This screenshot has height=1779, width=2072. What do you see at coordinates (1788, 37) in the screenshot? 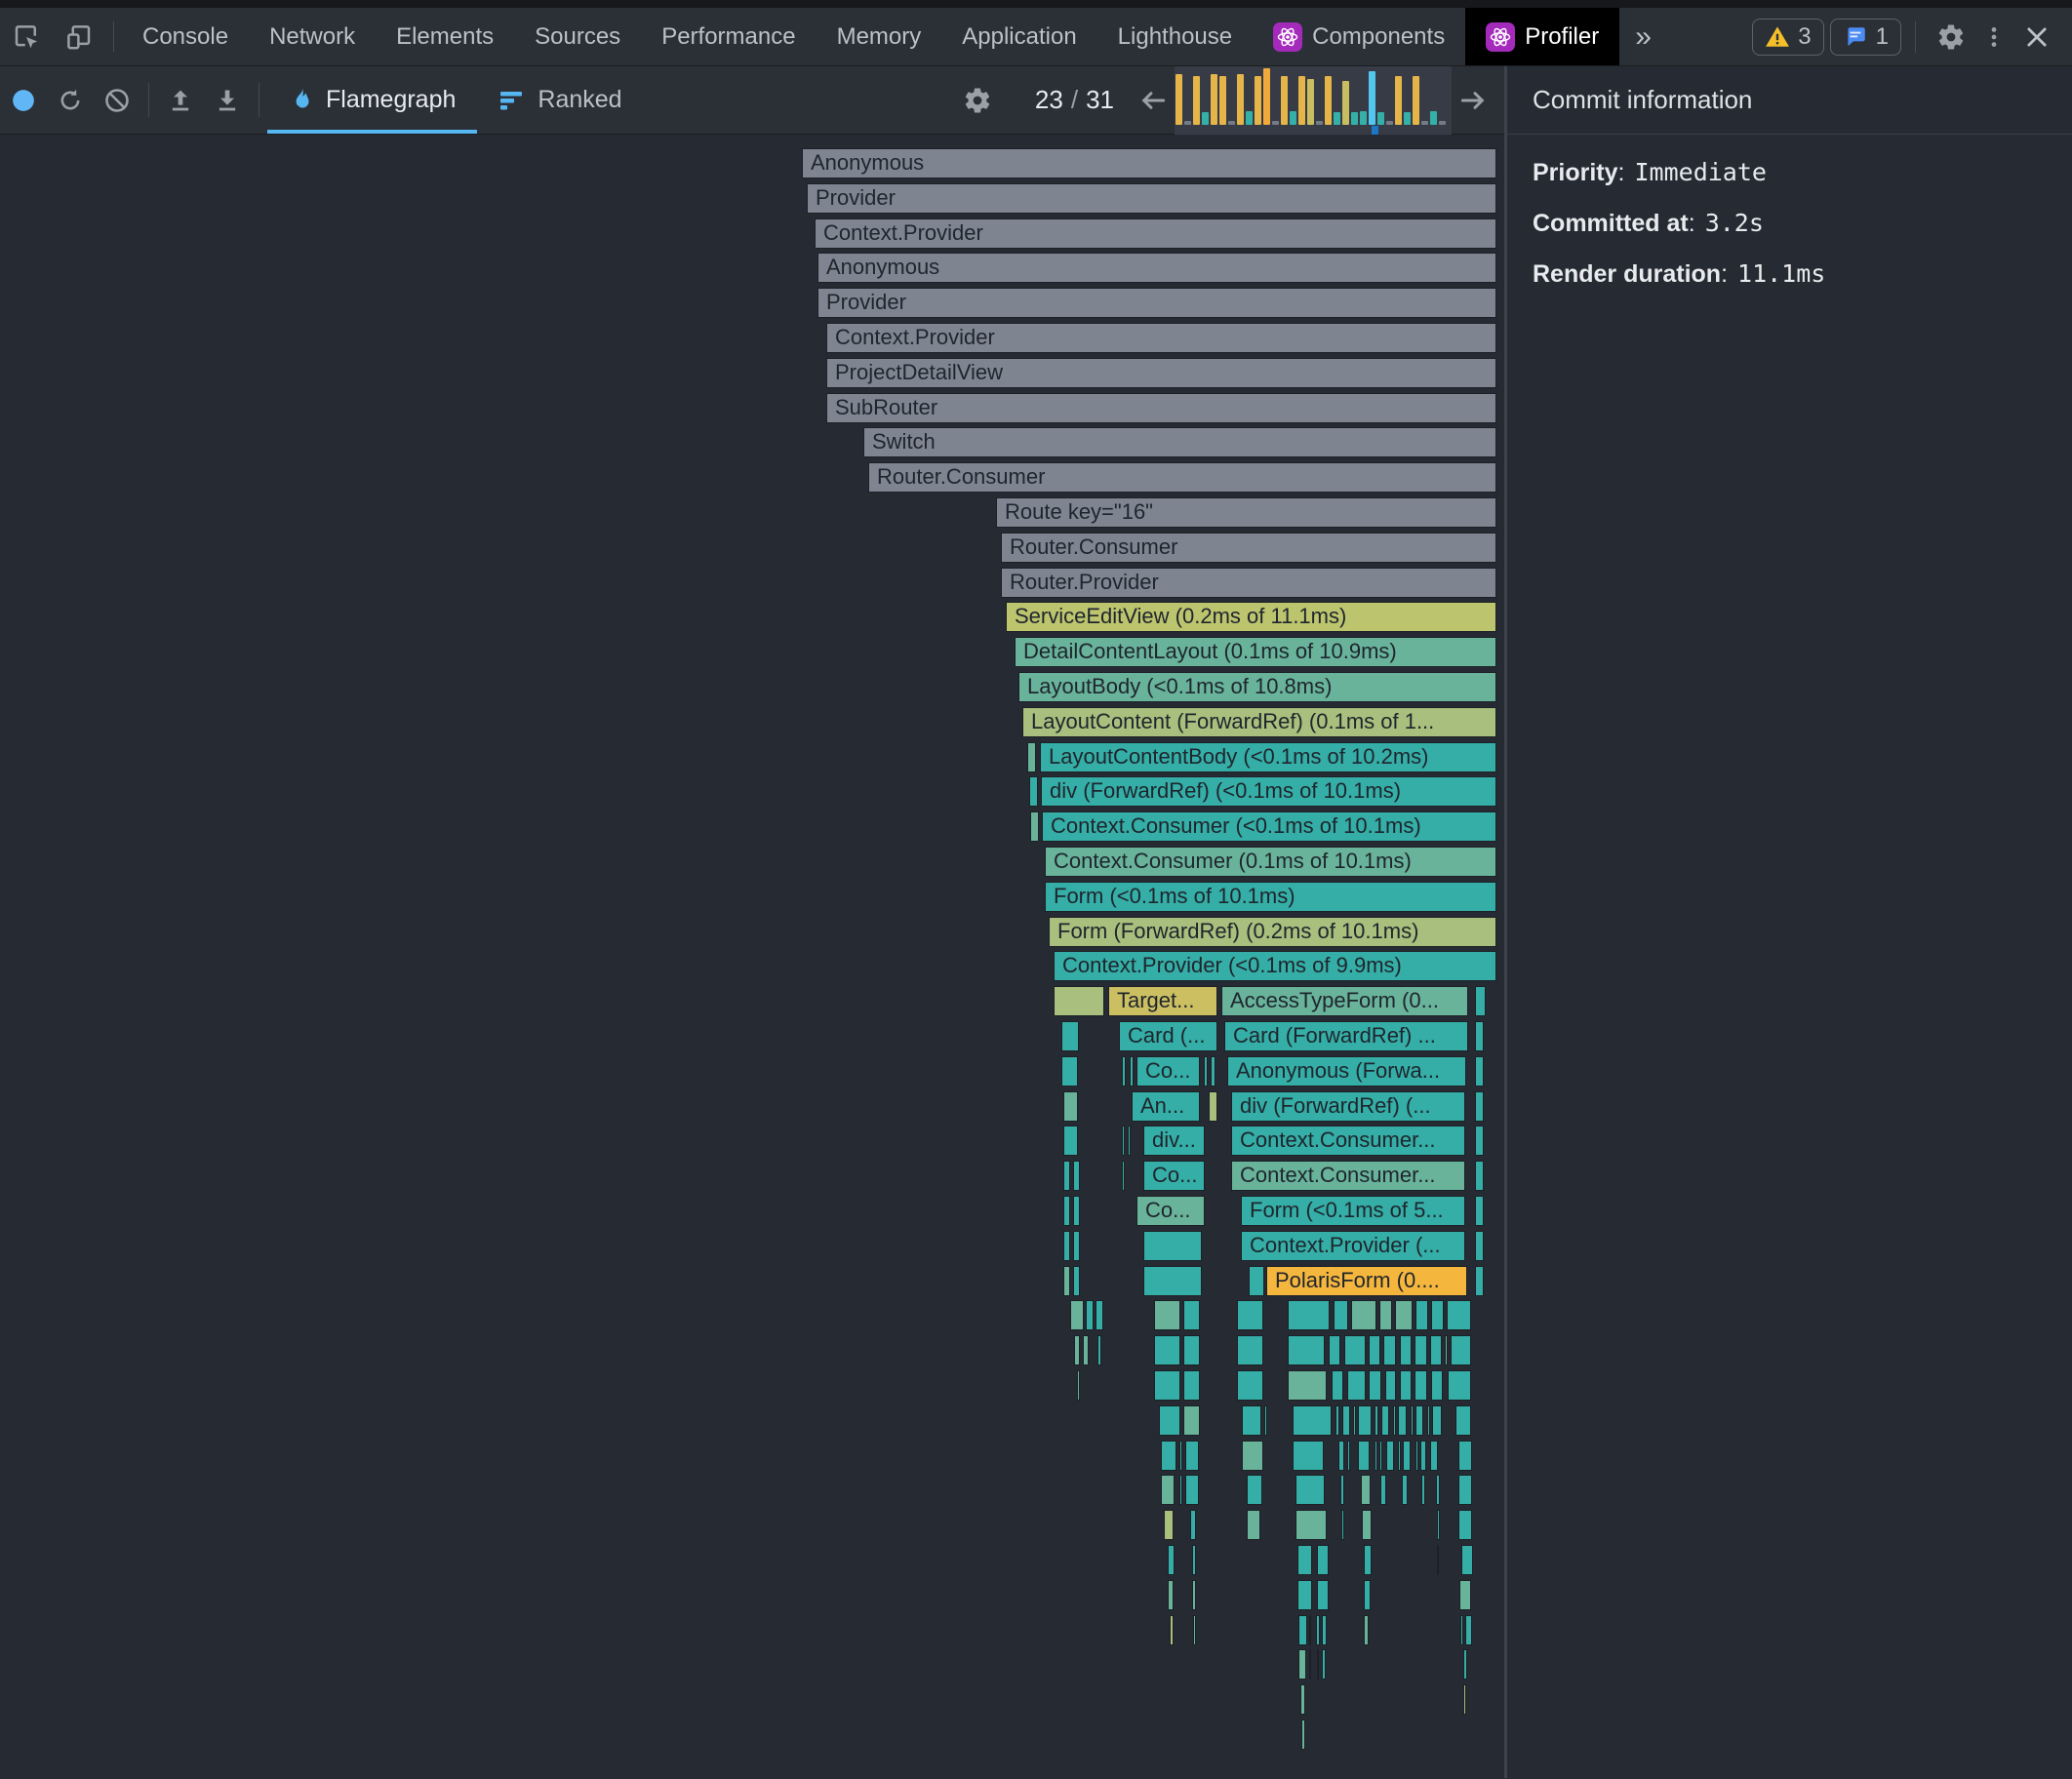
I see `warnings-badge: 3` at bounding box center [1788, 37].